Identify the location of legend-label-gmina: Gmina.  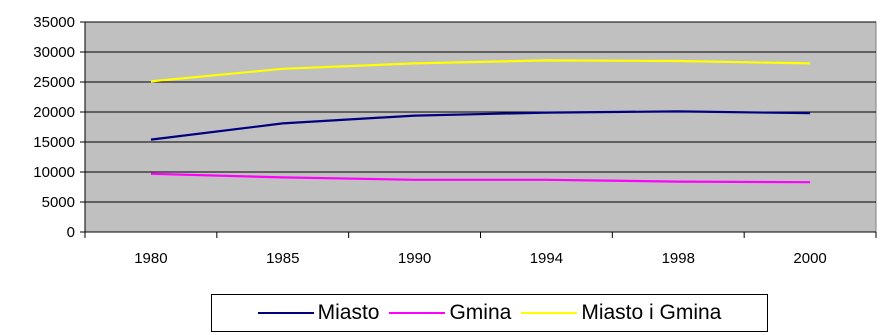
(480, 313).